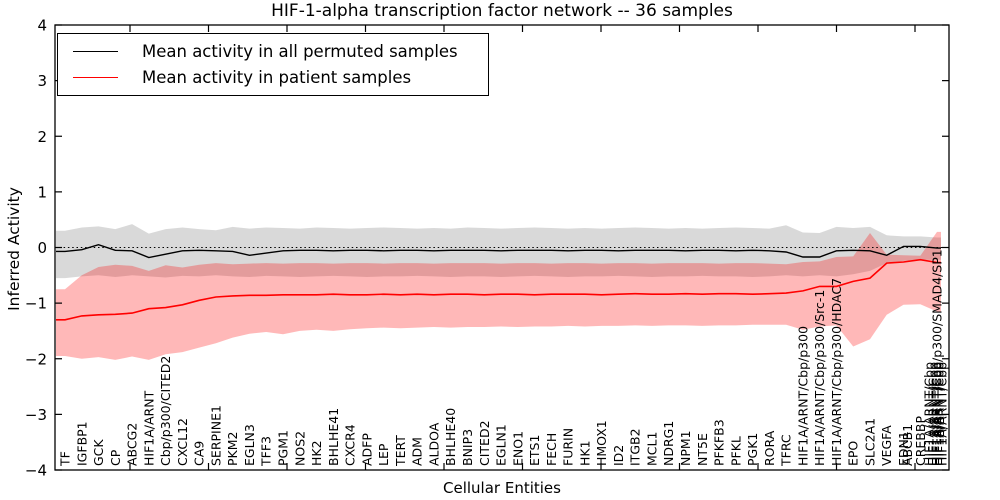 This screenshot has height=500, width=1000. What do you see at coordinates (36, 304) in the screenshot?
I see `y-tick-label: −1` at bounding box center [36, 304].